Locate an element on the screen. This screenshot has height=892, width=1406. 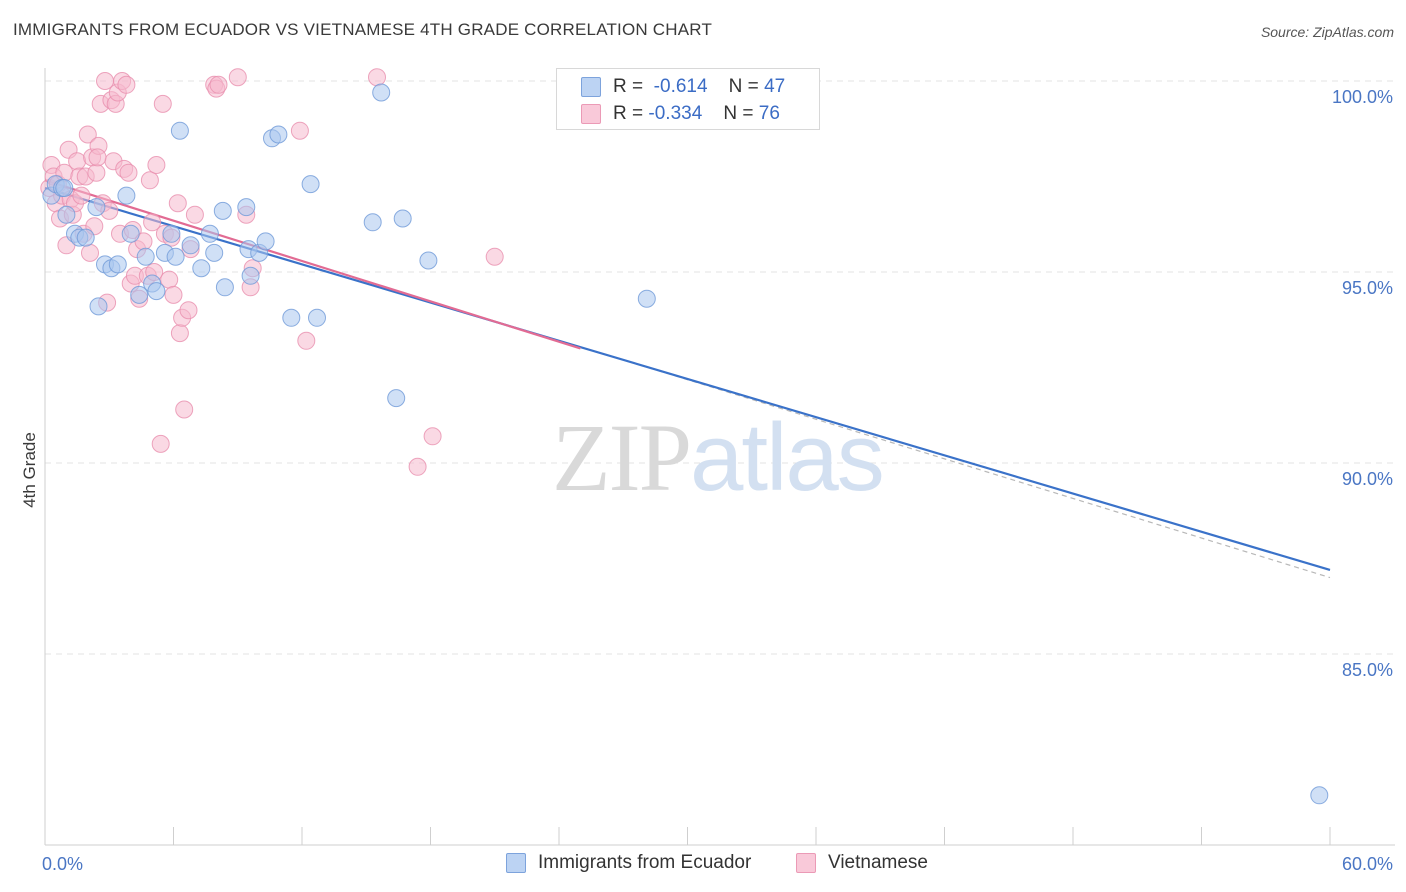
y-tick-label: 100.0% is located at coordinates (1362, 97).